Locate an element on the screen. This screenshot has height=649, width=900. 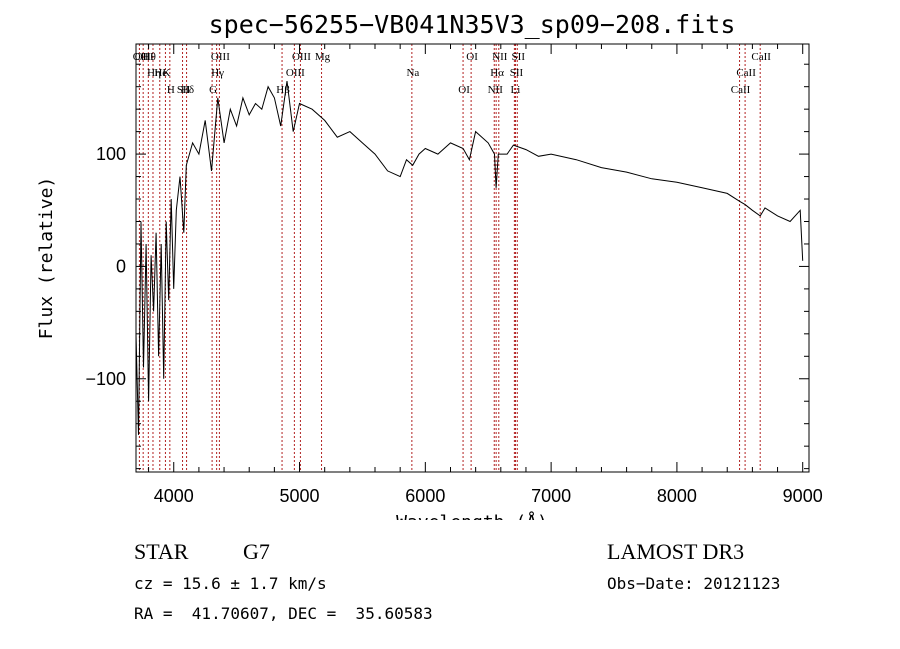
object-type: STAR is located at coordinates (161, 551).